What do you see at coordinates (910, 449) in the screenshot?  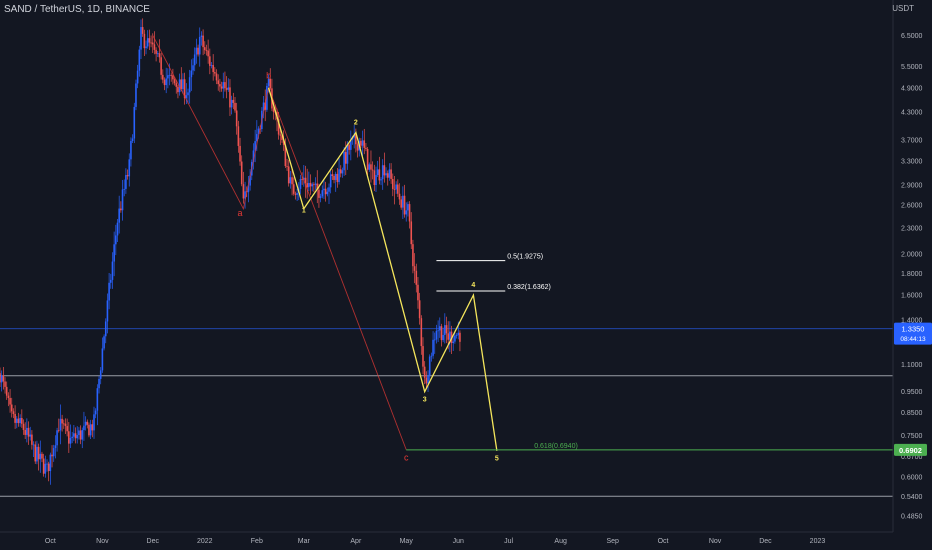 I see `target-price-badge` at bounding box center [910, 449].